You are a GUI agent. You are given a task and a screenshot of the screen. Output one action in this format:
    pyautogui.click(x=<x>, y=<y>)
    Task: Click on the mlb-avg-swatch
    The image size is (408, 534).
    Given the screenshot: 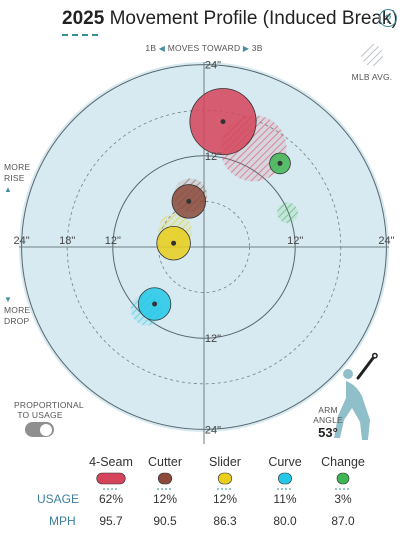 What is the action you would take?
    pyautogui.click(x=372, y=55)
    